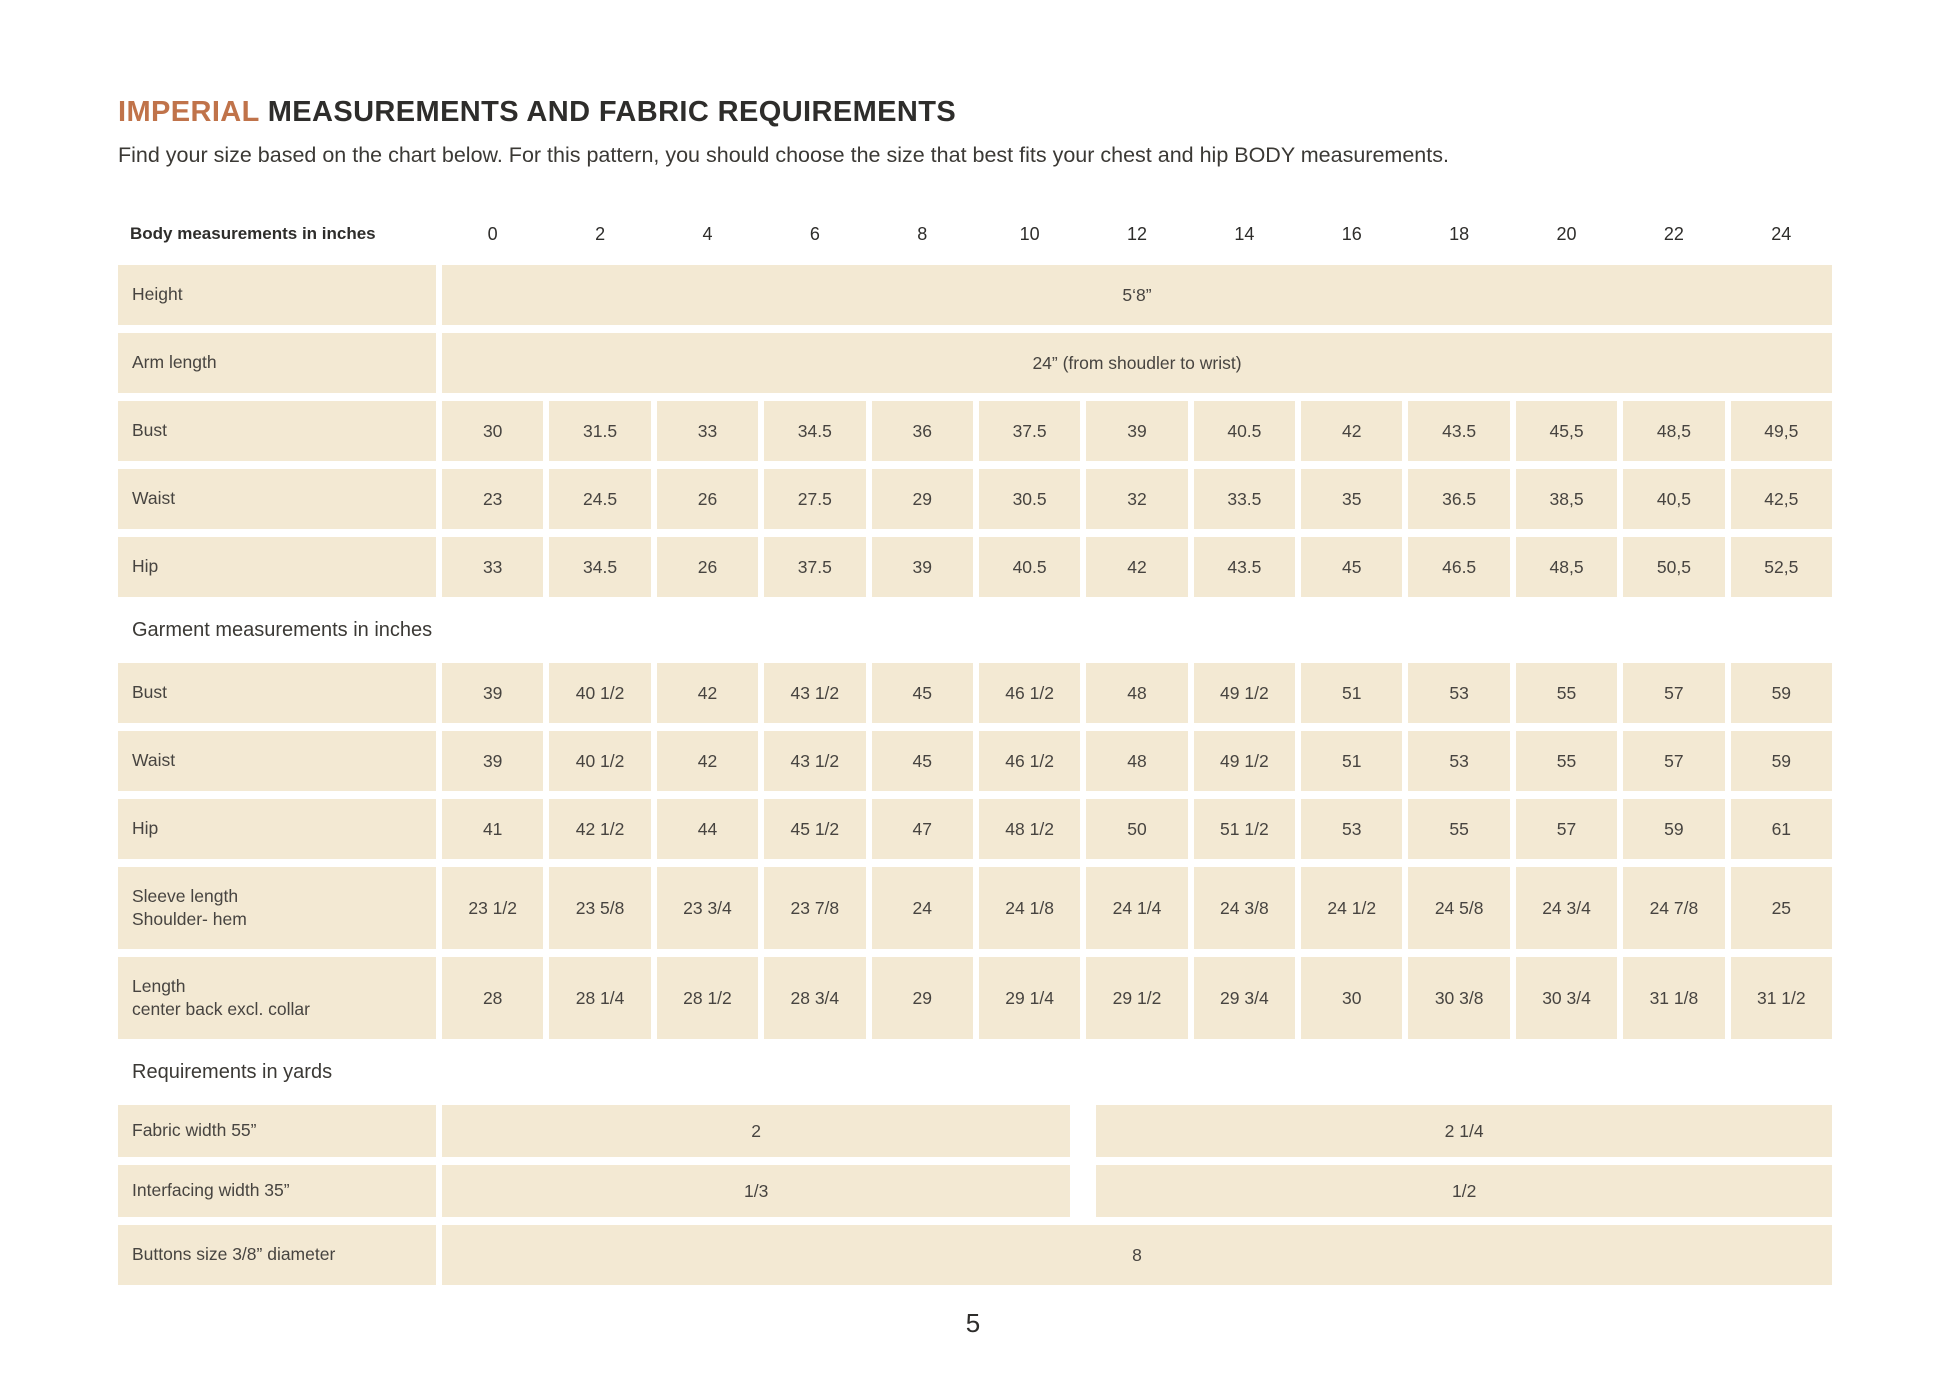  What do you see at coordinates (600, 829) in the screenshot?
I see `value-cell: 42 1/2` at bounding box center [600, 829].